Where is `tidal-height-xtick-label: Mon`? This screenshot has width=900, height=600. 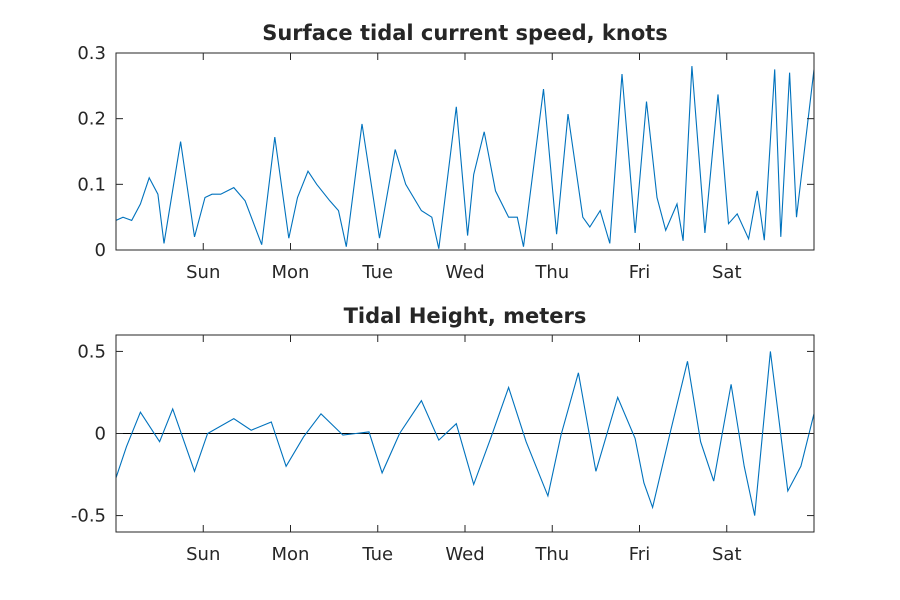
tidal-height-xtick-label: Mon is located at coordinates (291, 554).